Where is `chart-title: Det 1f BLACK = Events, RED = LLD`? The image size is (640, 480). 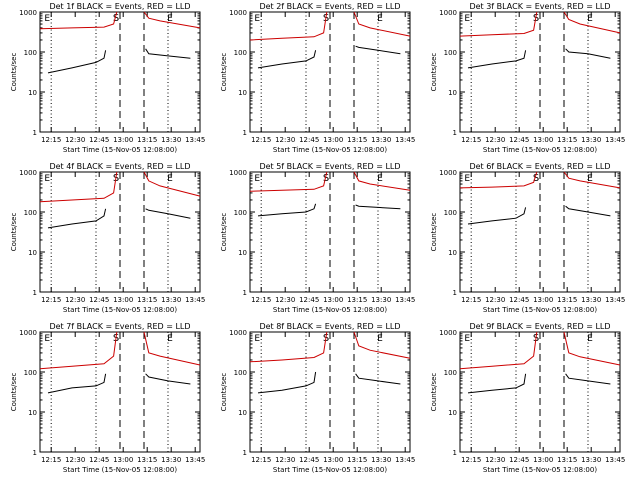 chart-title: Det 1f BLACK = Events, RED = LLD is located at coordinates (119, 6).